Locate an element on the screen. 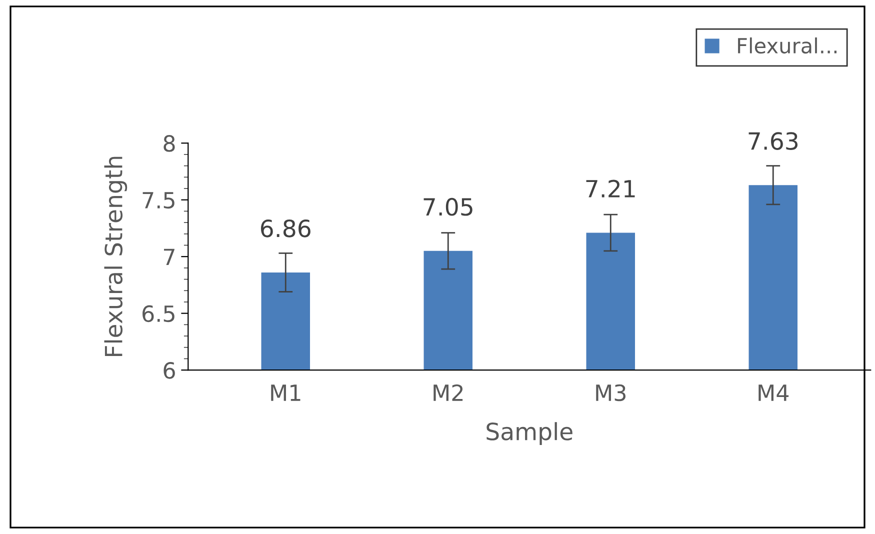 The image size is (875, 534). x-axis-title: Sample is located at coordinates (529, 433).